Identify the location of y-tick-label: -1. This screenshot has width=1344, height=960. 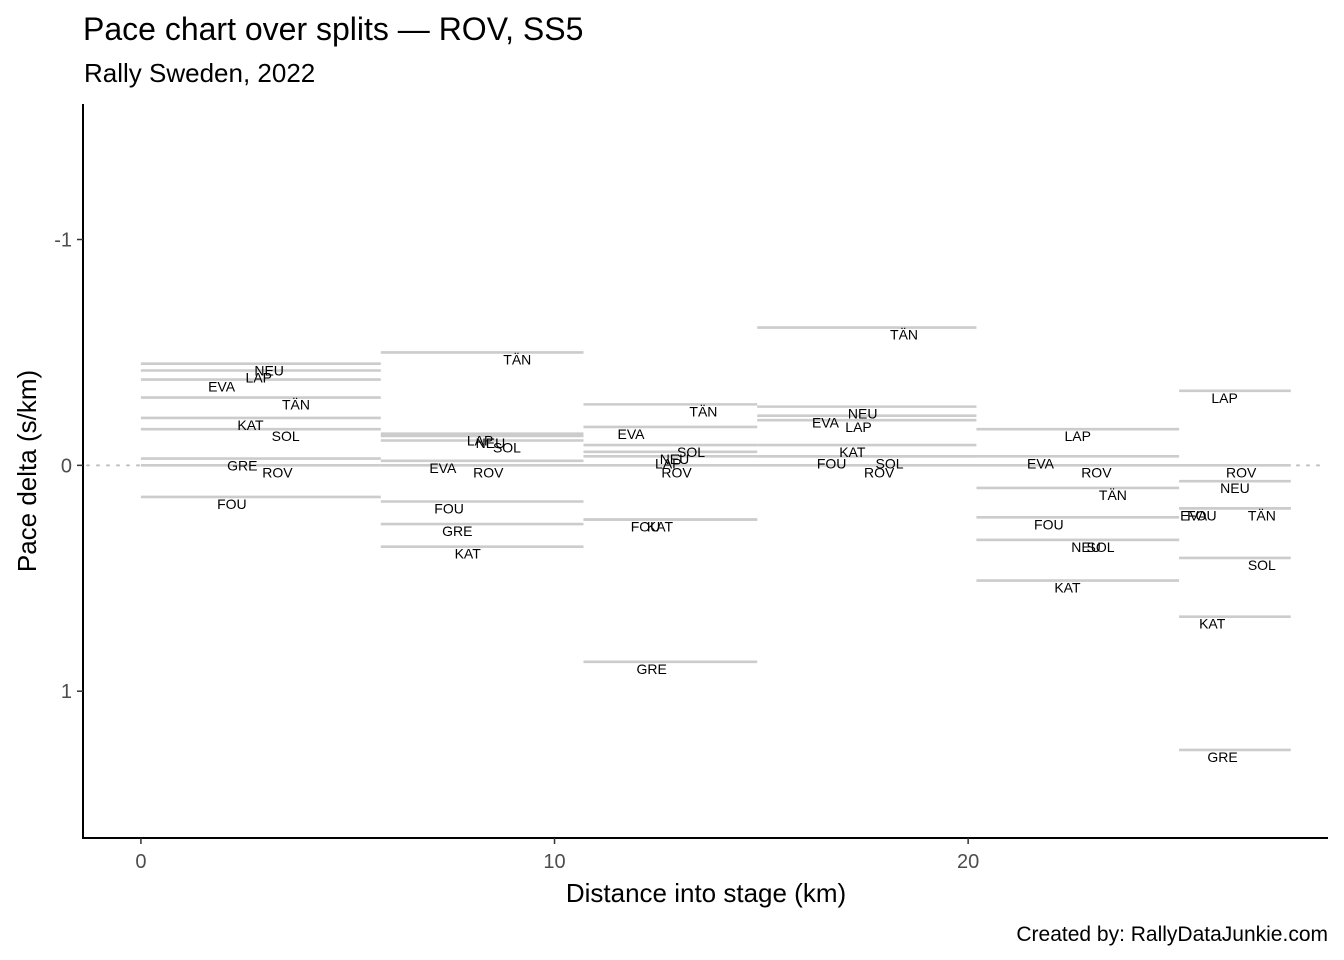
(63, 241).